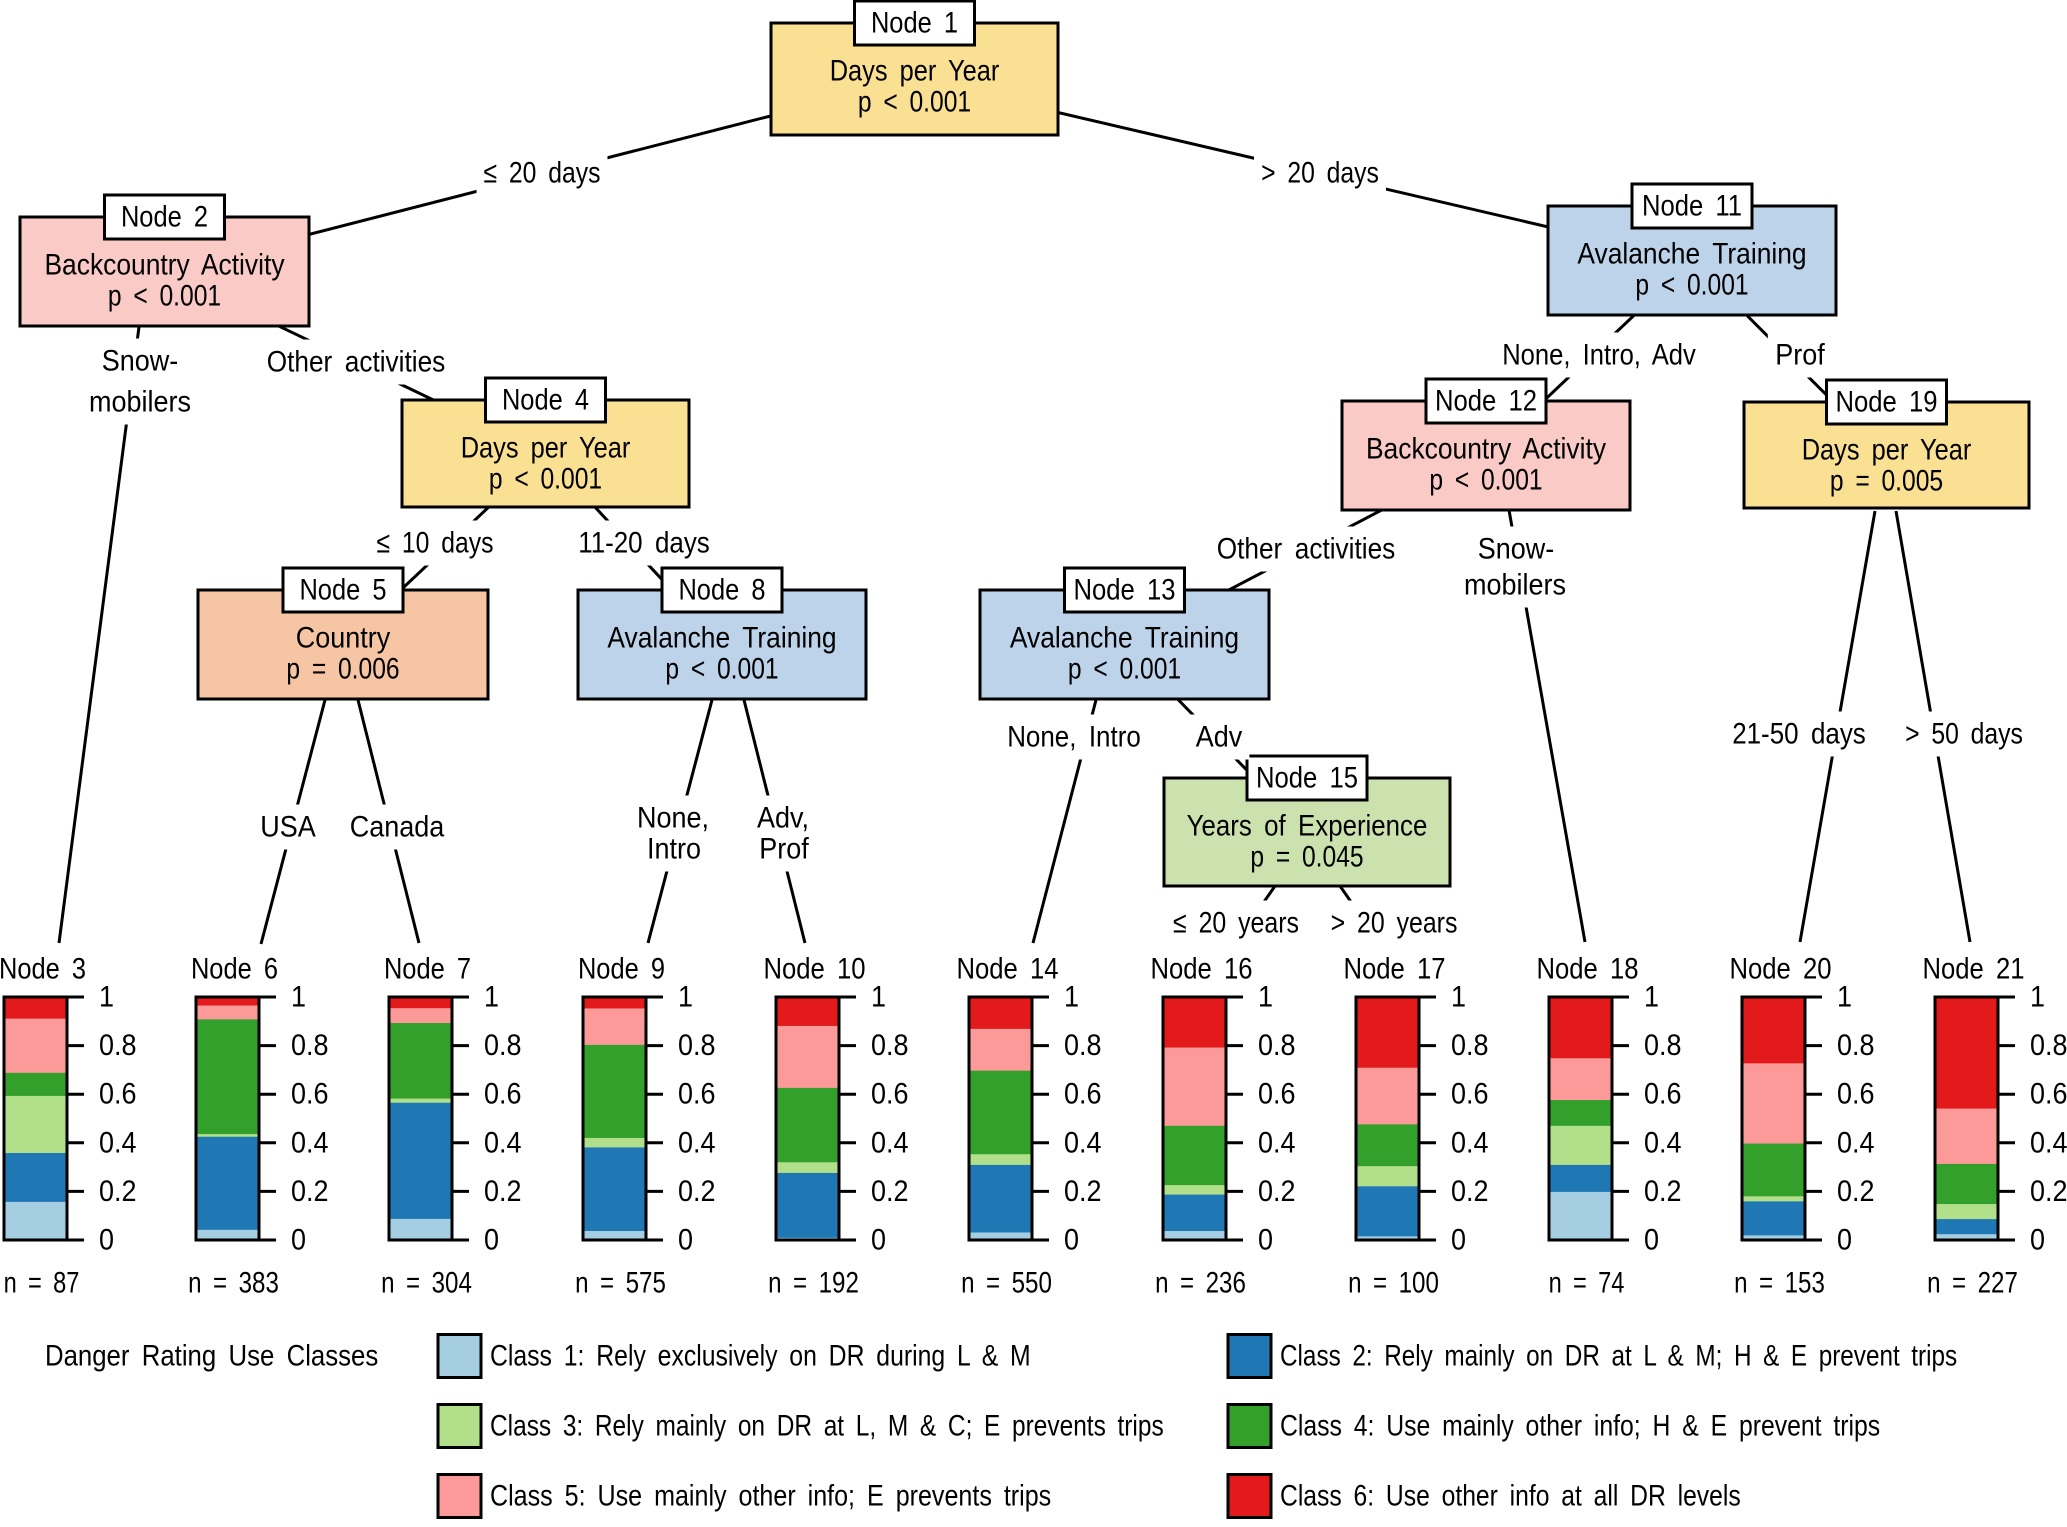 The image size is (2067, 1527). I want to click on svg-text: Prof, so click(784, 849).